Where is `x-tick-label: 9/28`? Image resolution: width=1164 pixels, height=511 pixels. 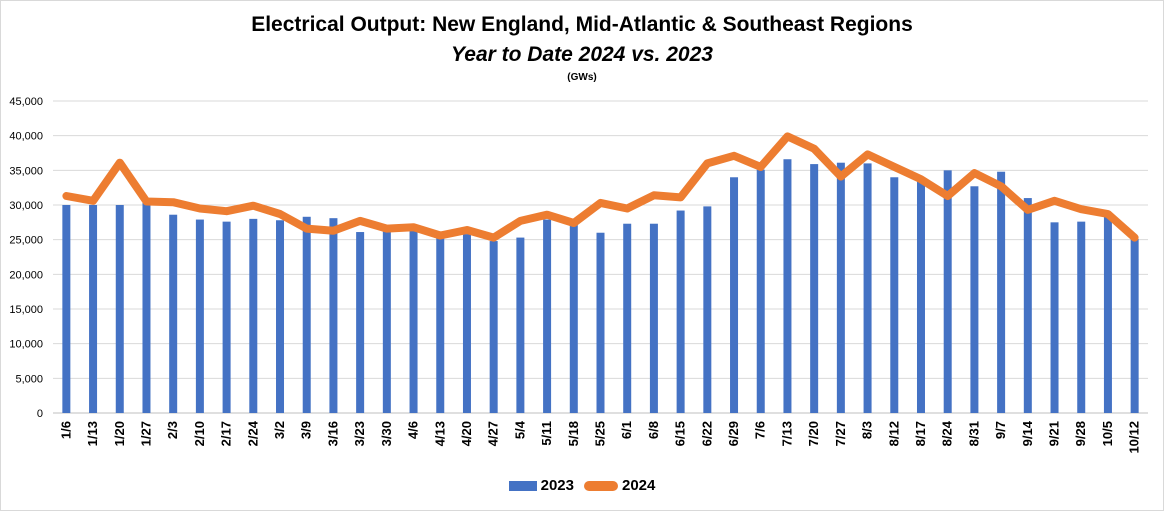 x-tick-label: 9/28 is located at coordinates (1080, 433).